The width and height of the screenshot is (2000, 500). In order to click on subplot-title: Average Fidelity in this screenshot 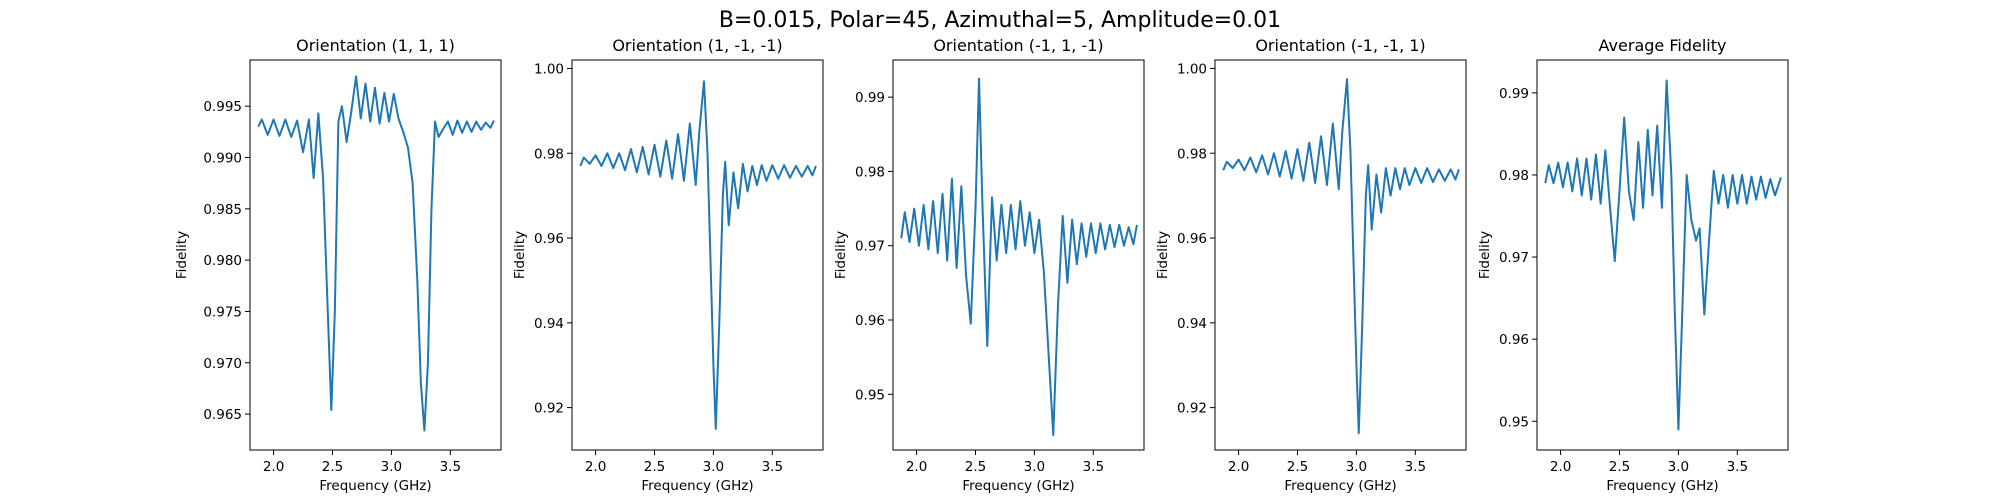, I will do `click(1663, 45)`.